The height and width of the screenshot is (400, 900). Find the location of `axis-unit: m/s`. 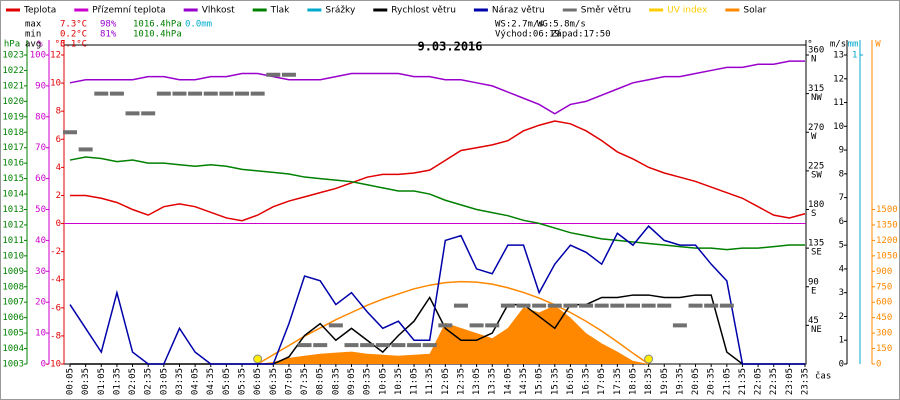

axis-unit: m/s is located at coordinates (838, 45).